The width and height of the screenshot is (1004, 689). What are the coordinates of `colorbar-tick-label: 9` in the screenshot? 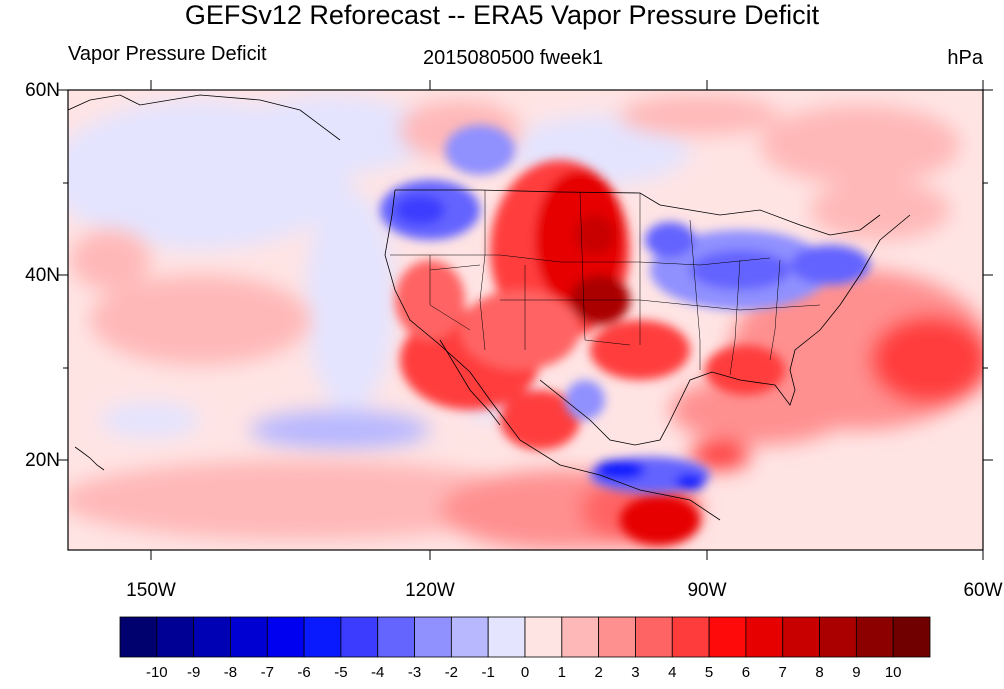 It's located at (856, 672).